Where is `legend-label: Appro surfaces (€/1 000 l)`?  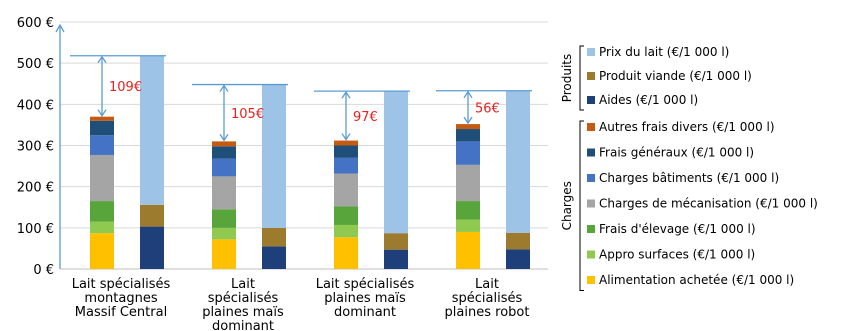
legend-label: Appro surfaces (€/1 000 l) is located at coordinates (677, 255).